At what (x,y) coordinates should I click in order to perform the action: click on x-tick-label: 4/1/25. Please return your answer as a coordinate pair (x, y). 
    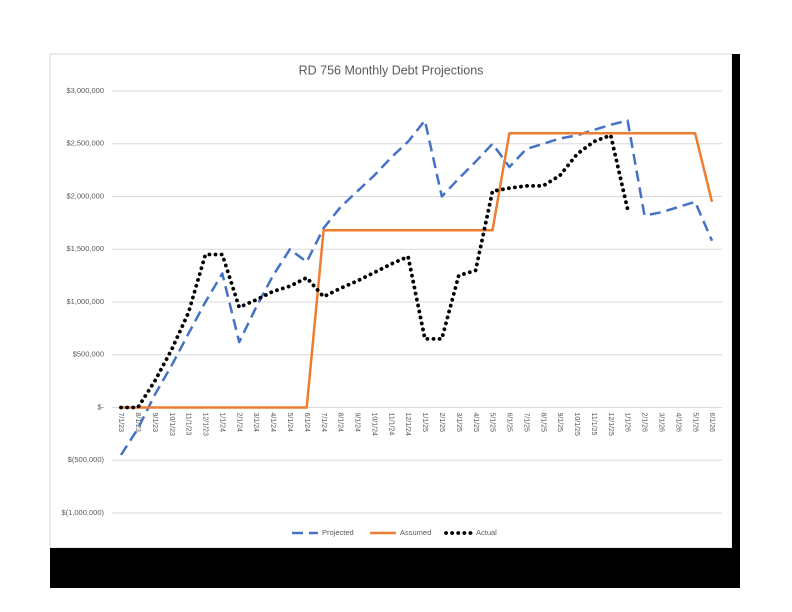
    Looking at the image, I should click on (475, 423).